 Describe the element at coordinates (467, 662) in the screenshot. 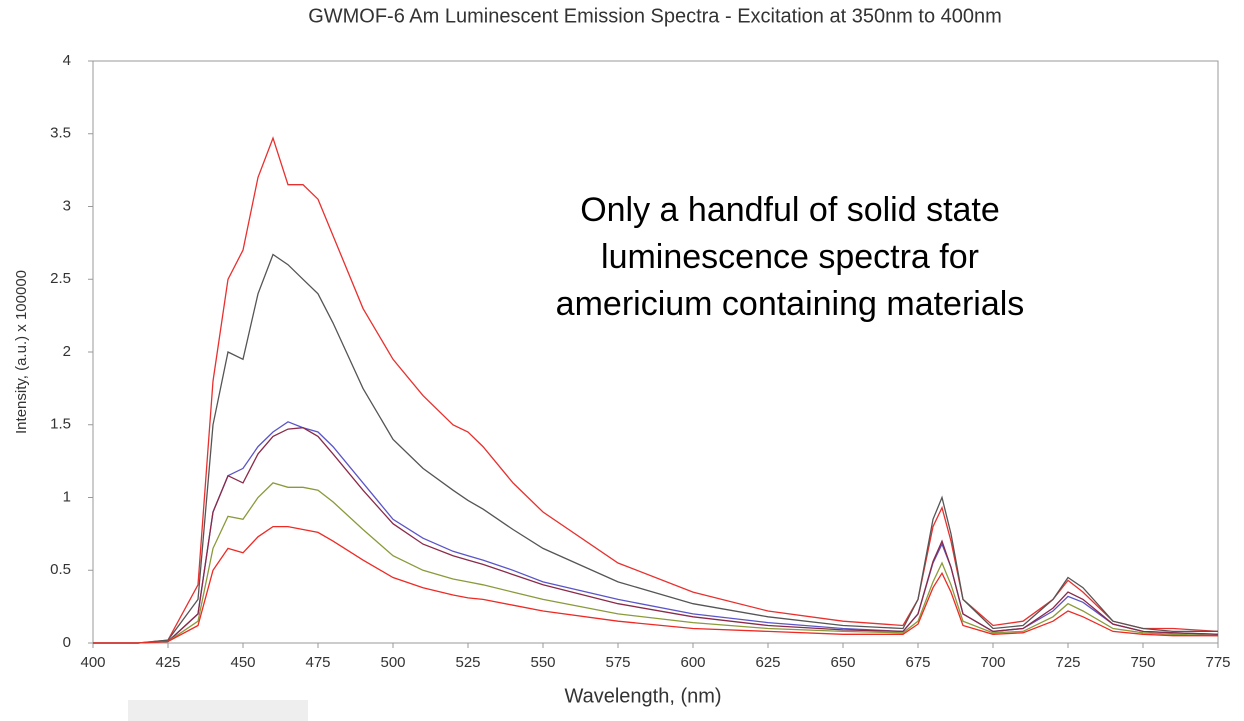

I see `x-tick-label: 525` at that location.